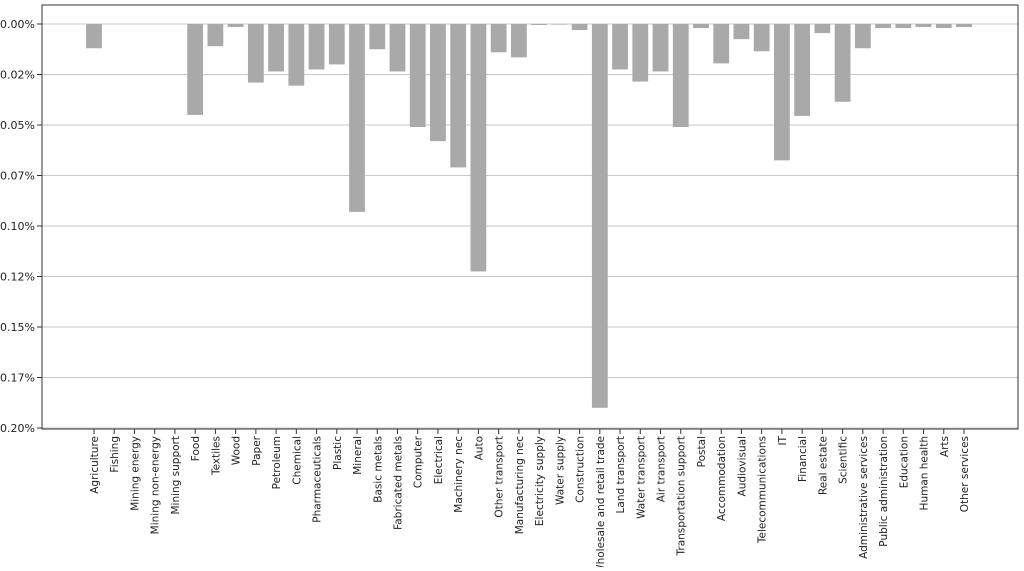 This screenshot has height=571, width=1024. I want to click on x-tick-label: IT, so click(783, 440).